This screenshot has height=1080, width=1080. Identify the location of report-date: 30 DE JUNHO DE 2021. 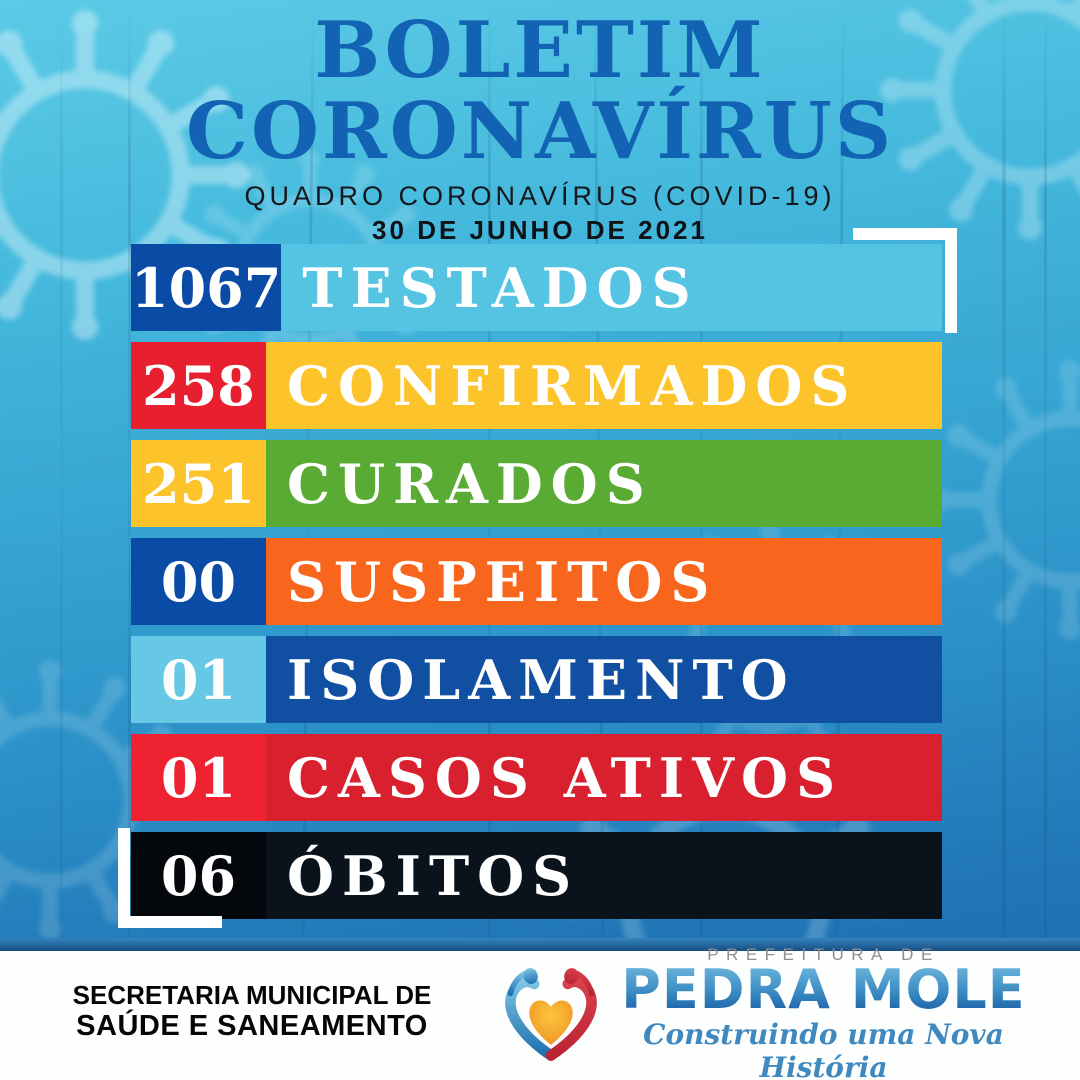
(540, 230).